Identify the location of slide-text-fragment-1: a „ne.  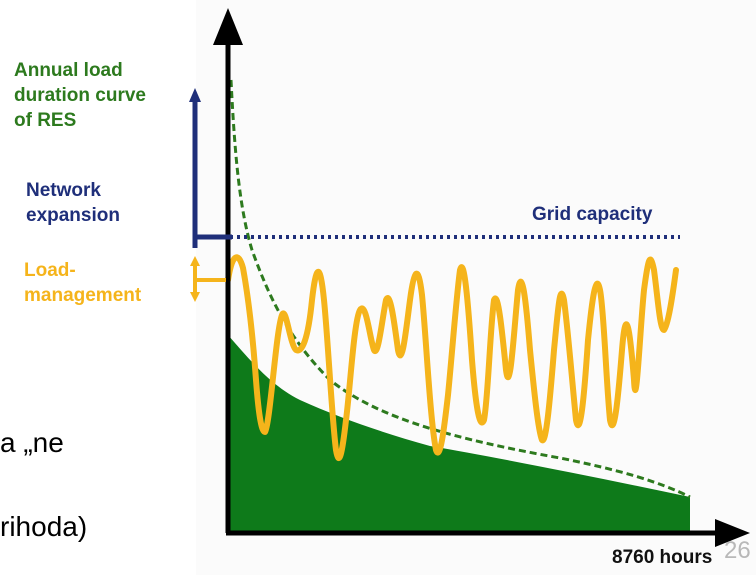
(32, 442).